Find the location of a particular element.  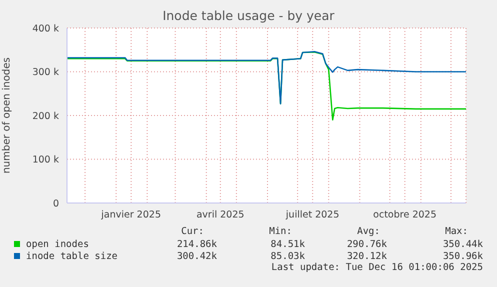

y-axis-title: number of open inodes is located at coordinates (7, 115).